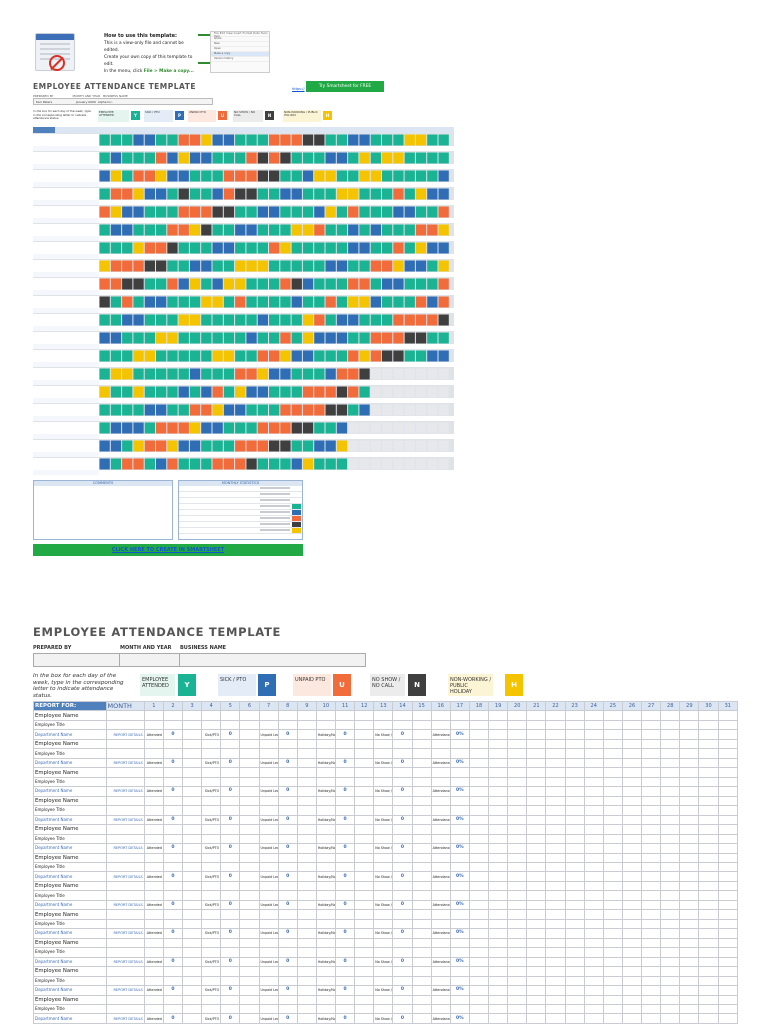 The width and height of the screenshot is (768, 1024). Describe the element at coordinates (150, 660) in the screenshot. I see `month-year-field` at that location.